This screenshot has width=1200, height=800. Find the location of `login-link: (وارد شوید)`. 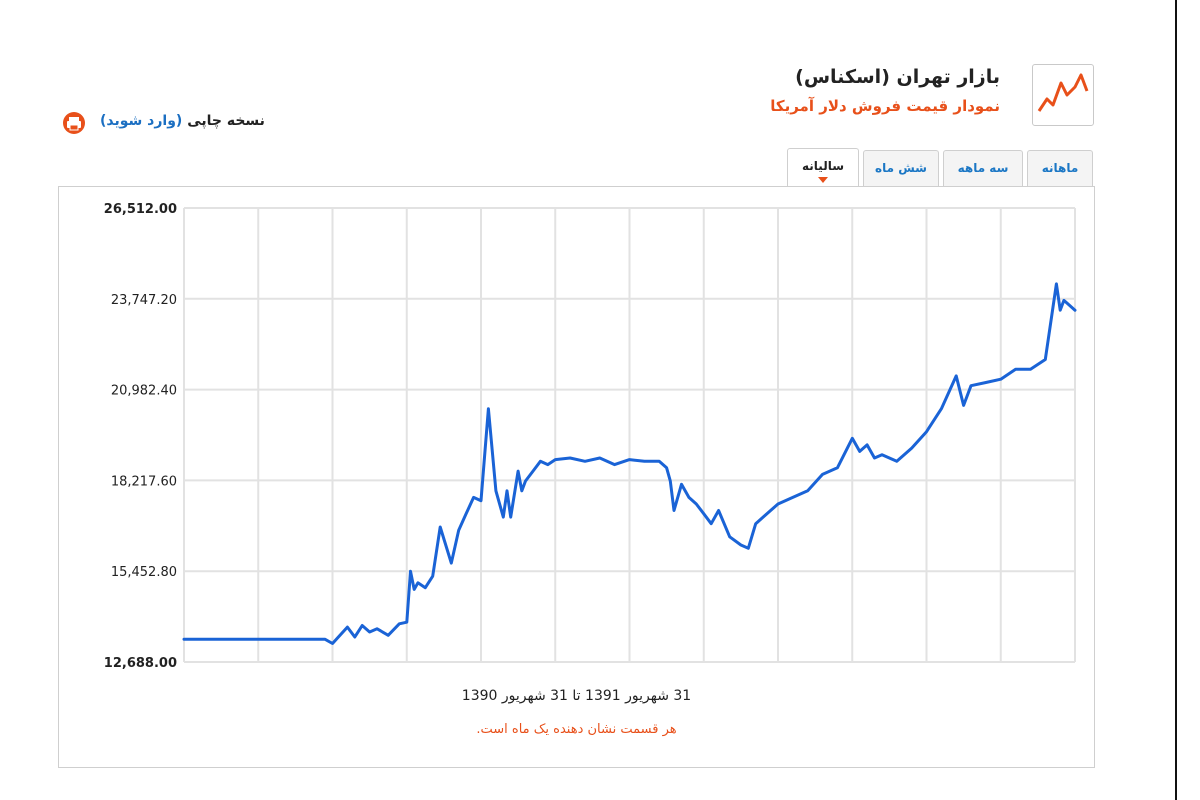

login-link: (وارد شوید) is located at coordinates (141, 121).